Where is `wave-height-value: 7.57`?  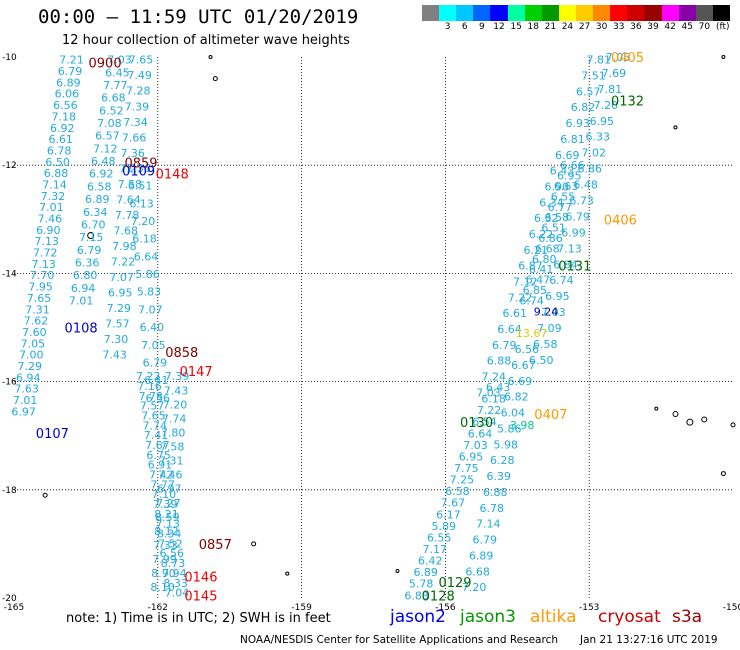
wave-height-value: 7.57 is located at coordinates (117, 324).